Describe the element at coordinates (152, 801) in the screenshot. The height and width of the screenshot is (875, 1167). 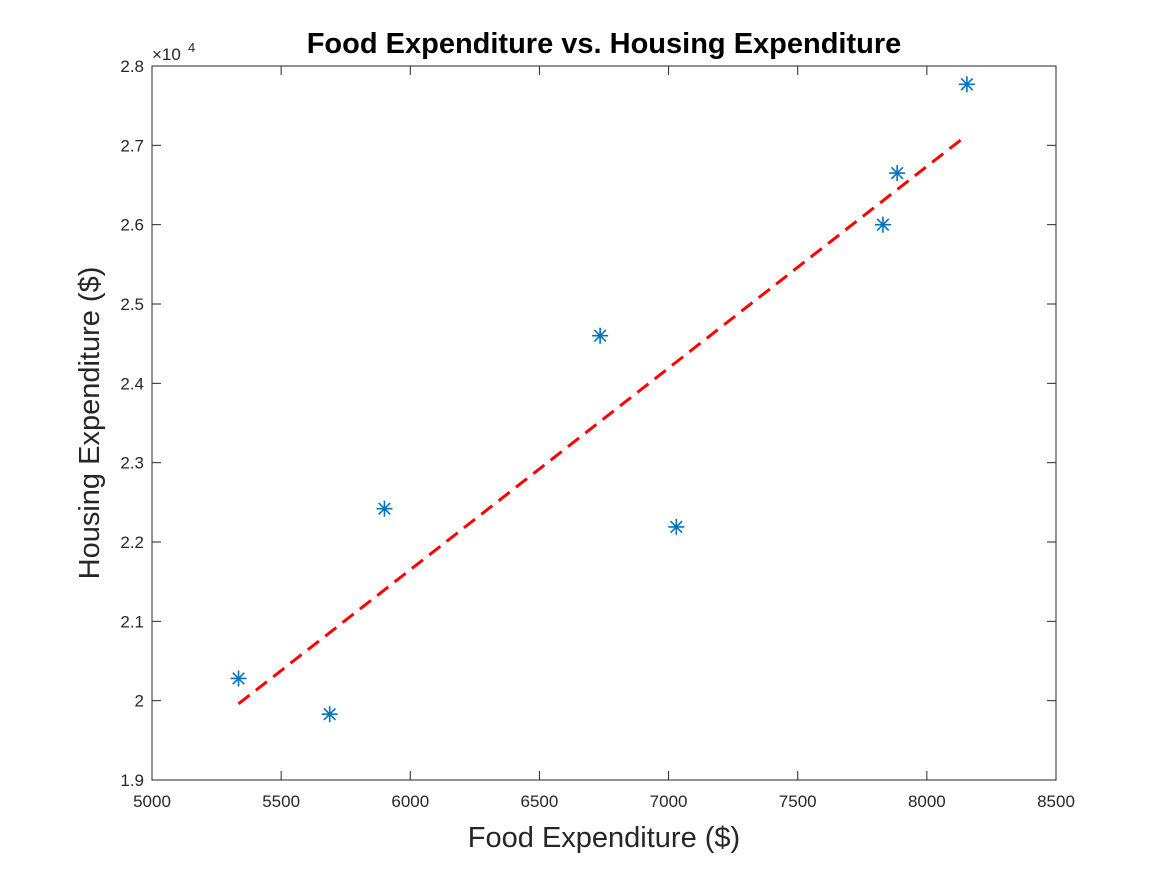
I see `x-tick-label: 5000` at that location.